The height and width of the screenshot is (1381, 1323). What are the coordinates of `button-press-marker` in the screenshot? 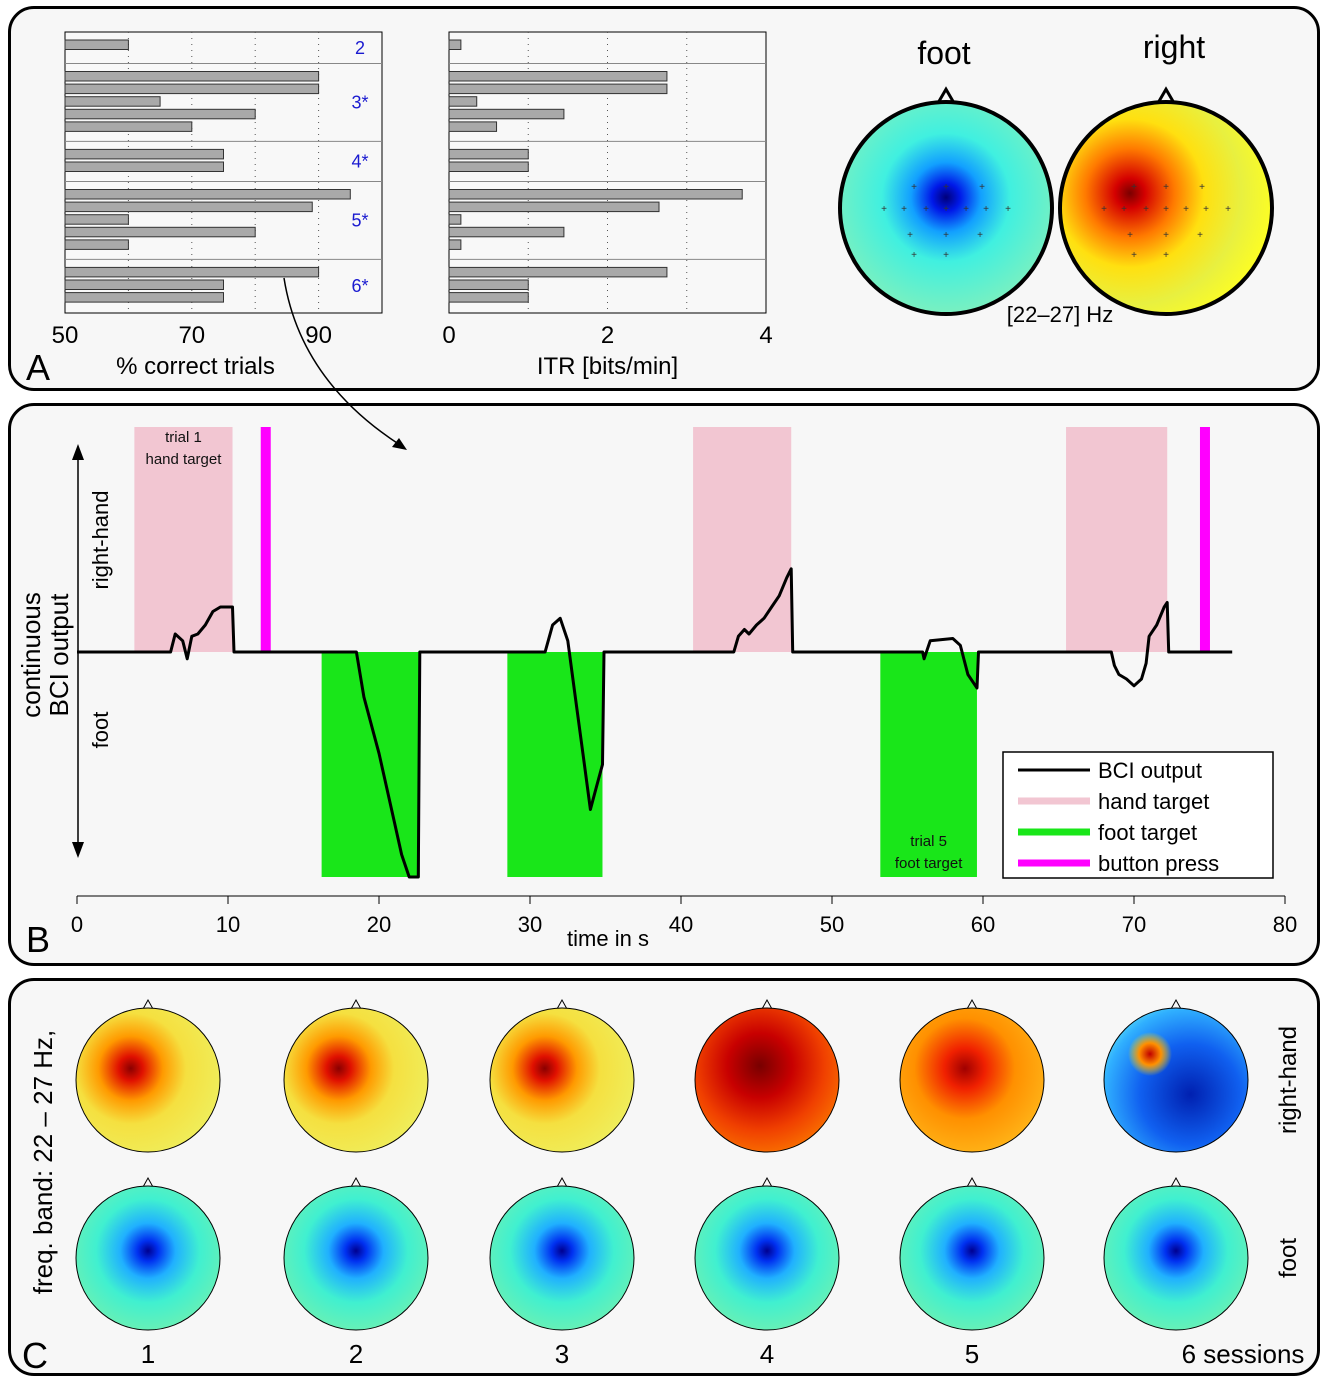 It's located at (1204, 539).